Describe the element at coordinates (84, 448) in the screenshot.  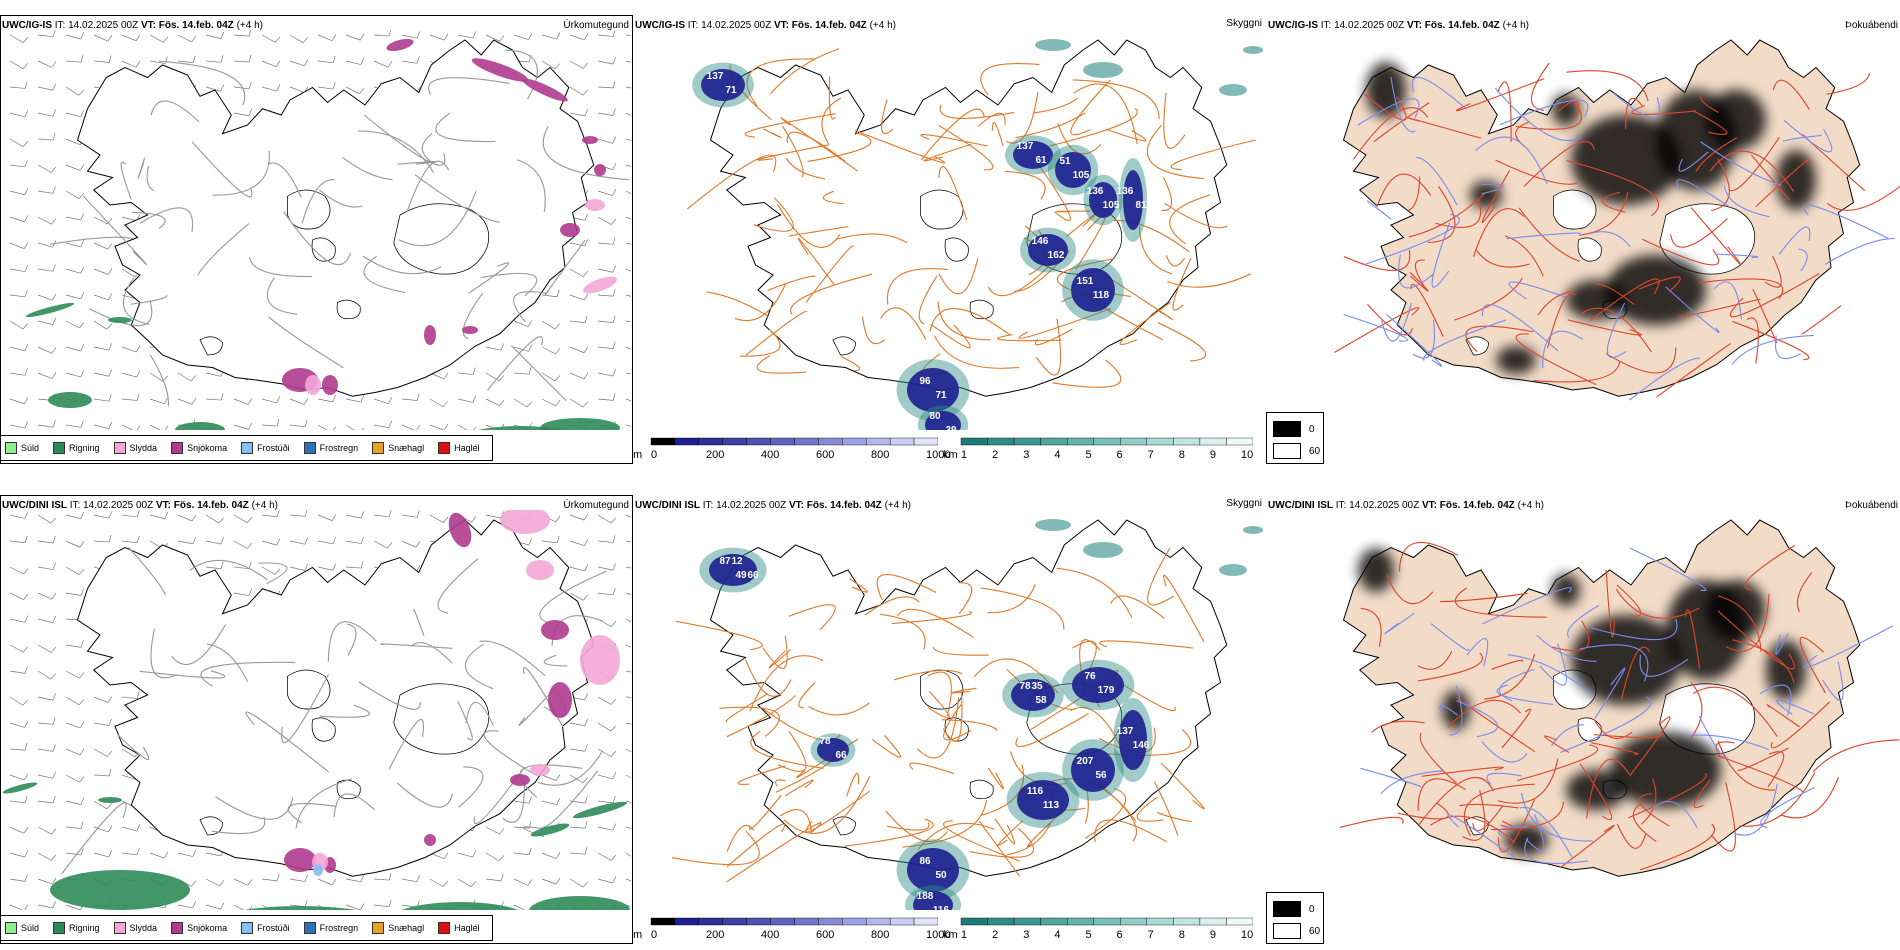
I see `legend-label: Rigning` at that location.